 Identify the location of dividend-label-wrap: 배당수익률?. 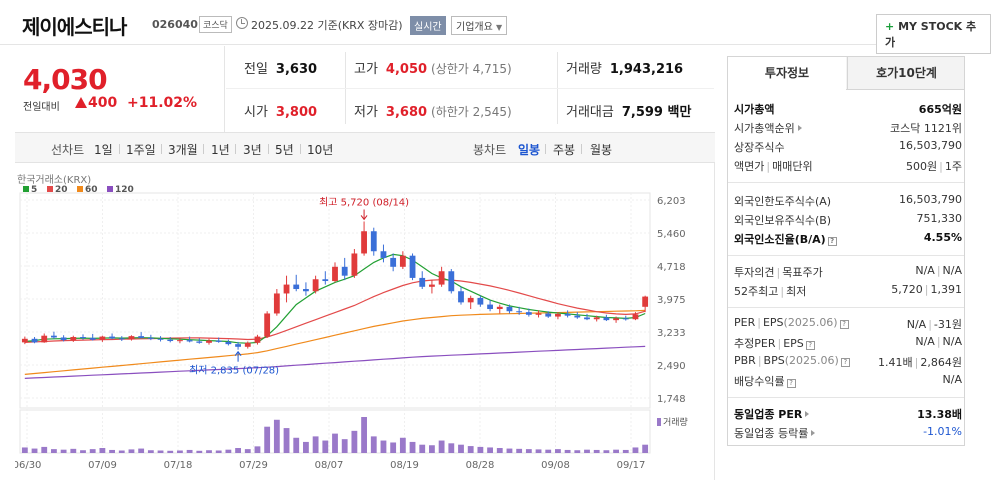
(765, 381).